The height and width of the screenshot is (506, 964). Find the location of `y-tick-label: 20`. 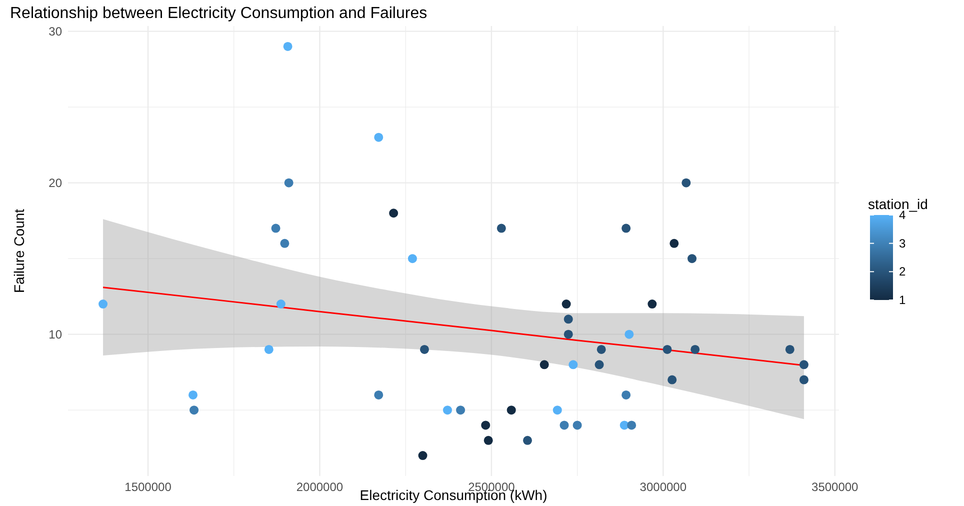

y-tick-label: 20 is located at coordinates (55, 183).